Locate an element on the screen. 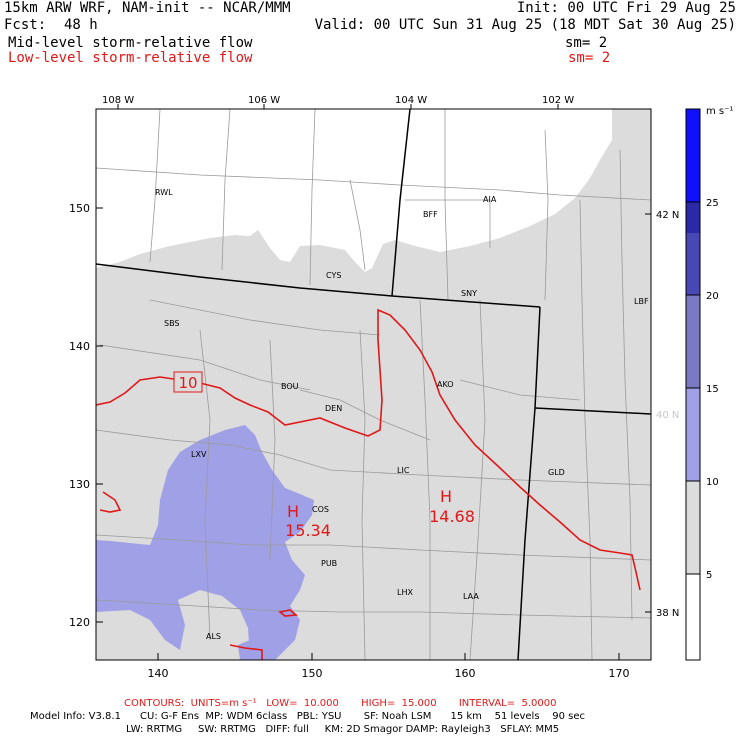  colorbar-tick-label: 15 is located at coordinates (712, 389).